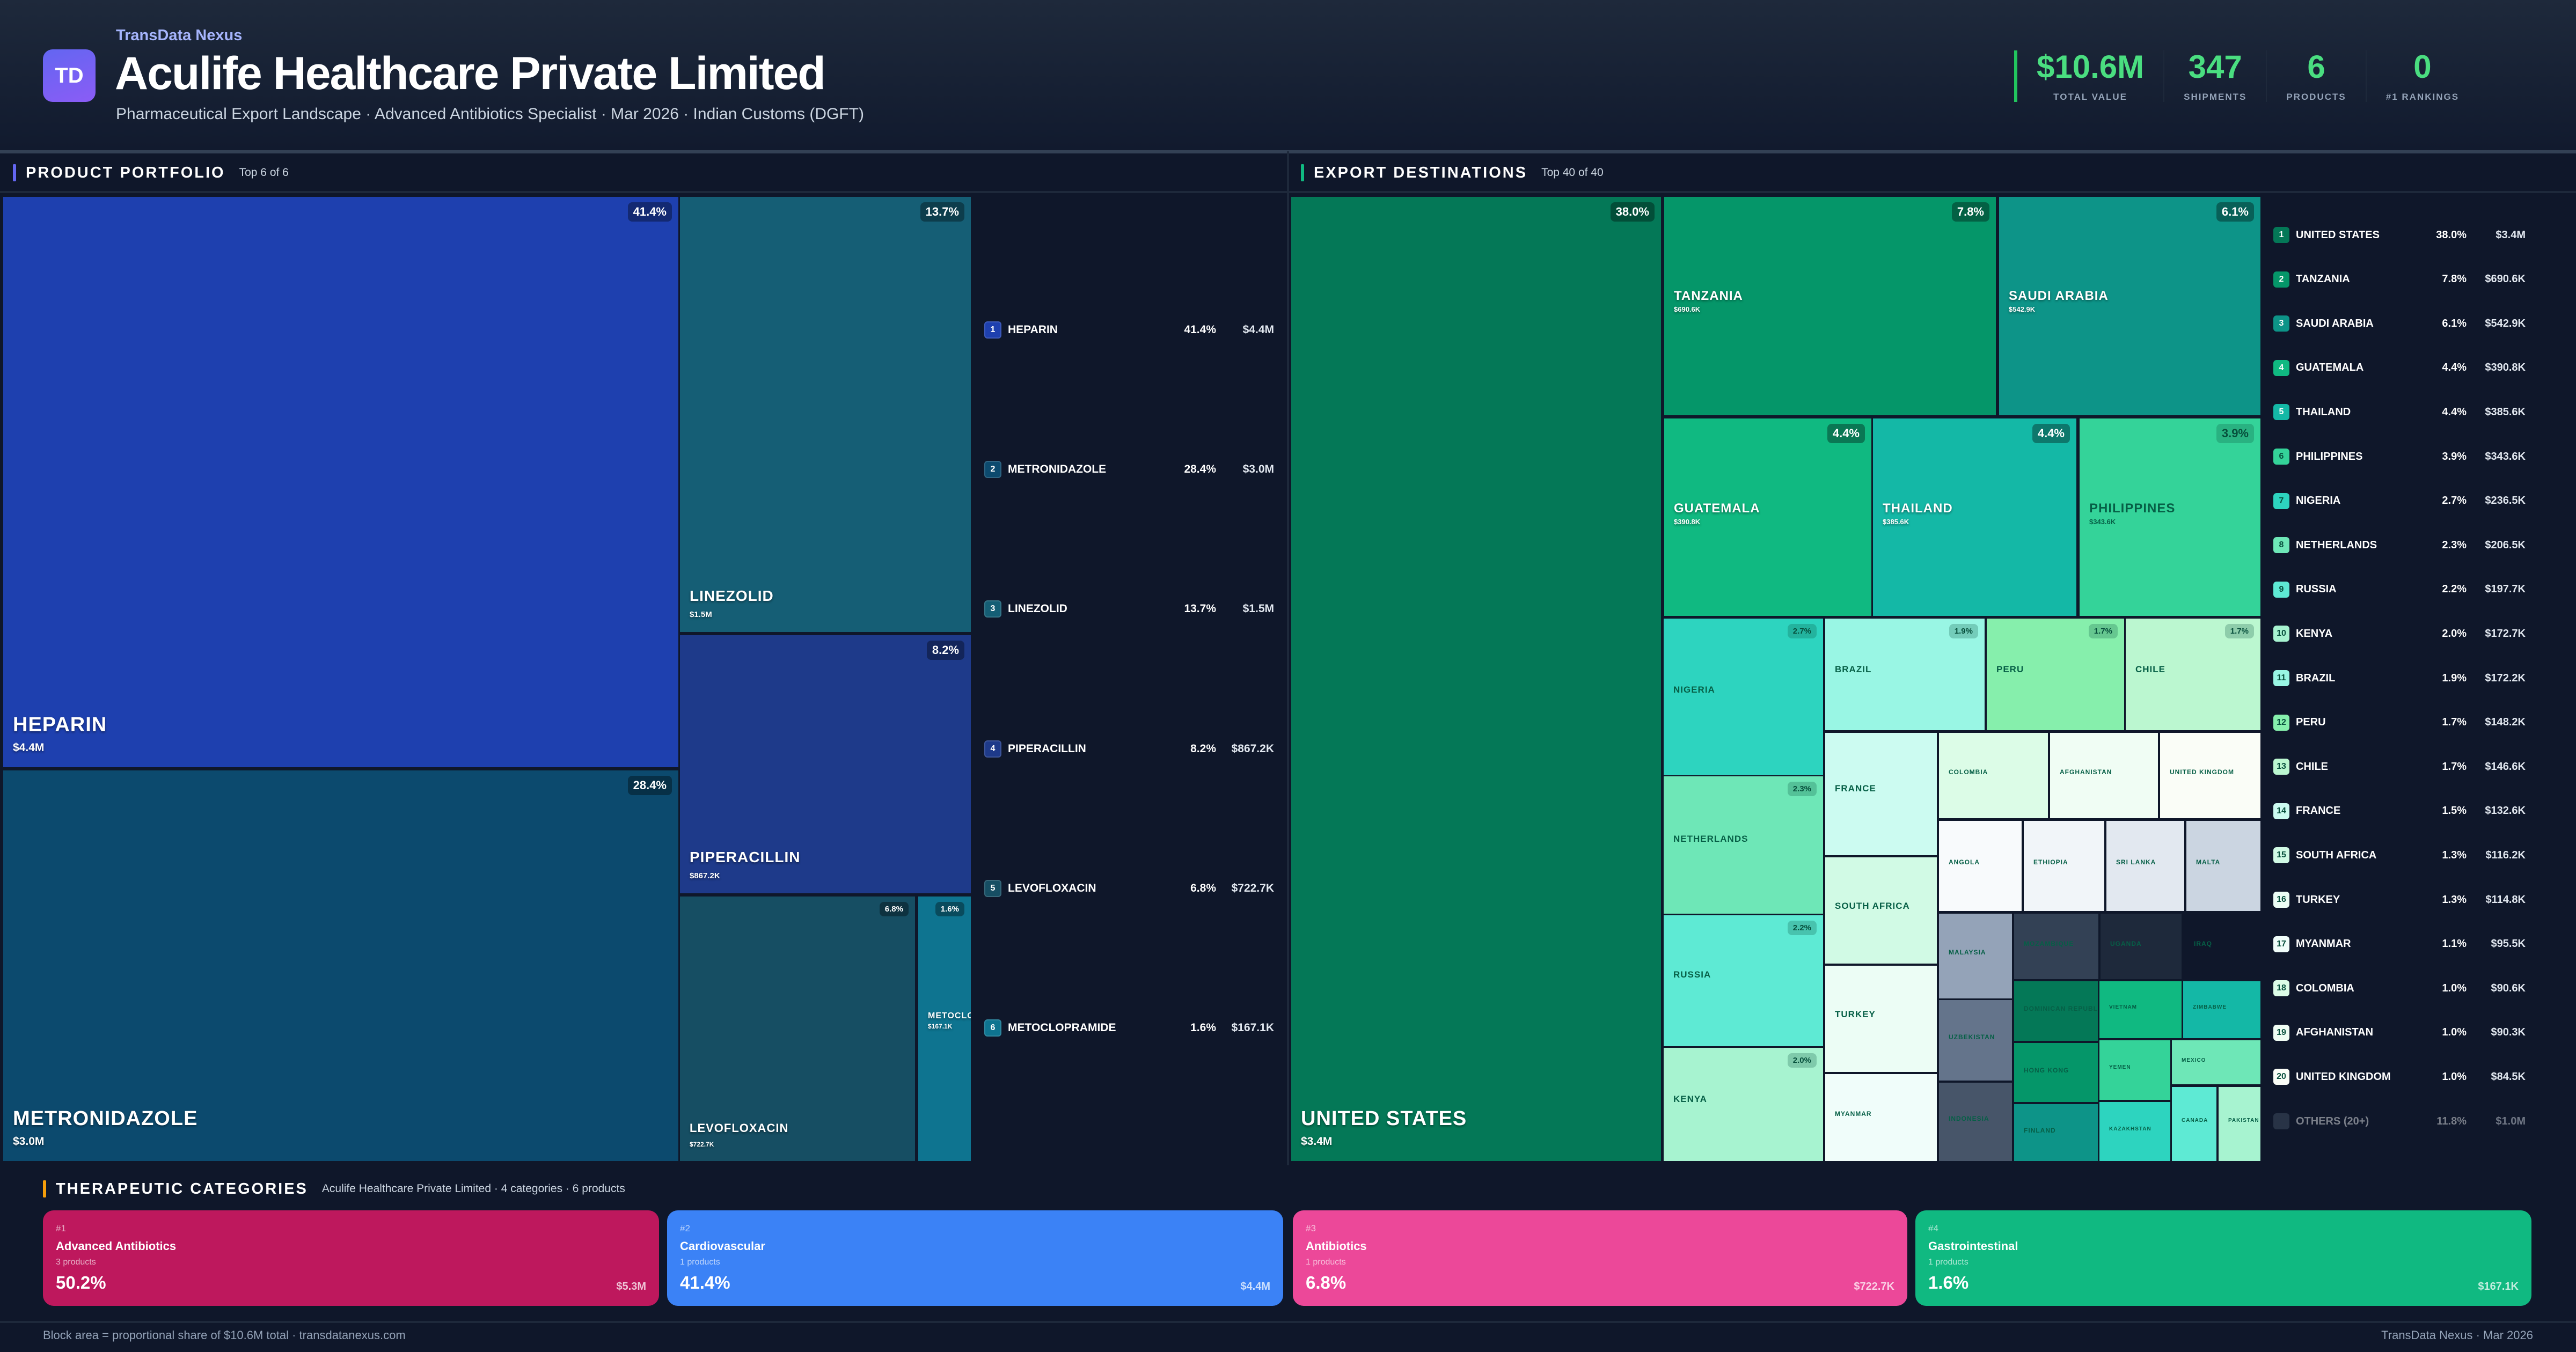  What do you see at coordinates (1129, 749) in the screenshot?
I see `product-list-row: 4 PIPERACILLIN 8.2% $867.2K` at bounding box center [1129, 749].